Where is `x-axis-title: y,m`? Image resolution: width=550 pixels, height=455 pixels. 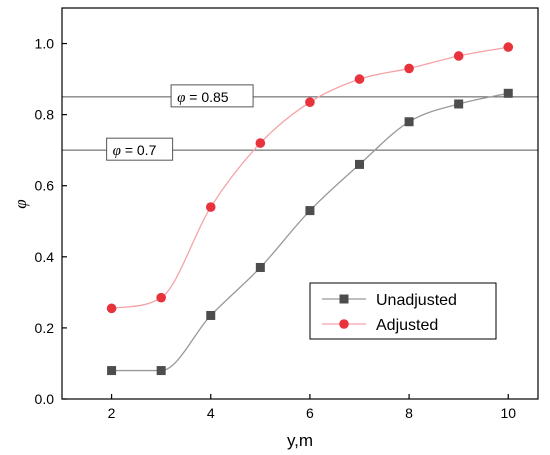
x-axis-title: y,m is located at coordinates (300, 440).